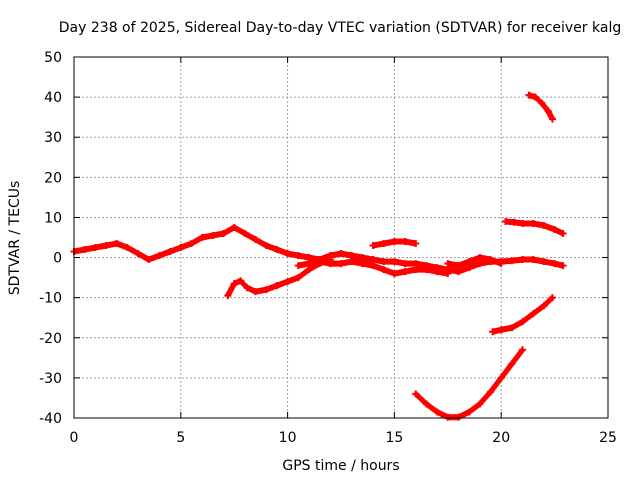 The height and width of the screenshot is (484, 640). Describe the element at coordinates (53, 138) in the screenshot. I see `y-tick-label: 30` at that location.